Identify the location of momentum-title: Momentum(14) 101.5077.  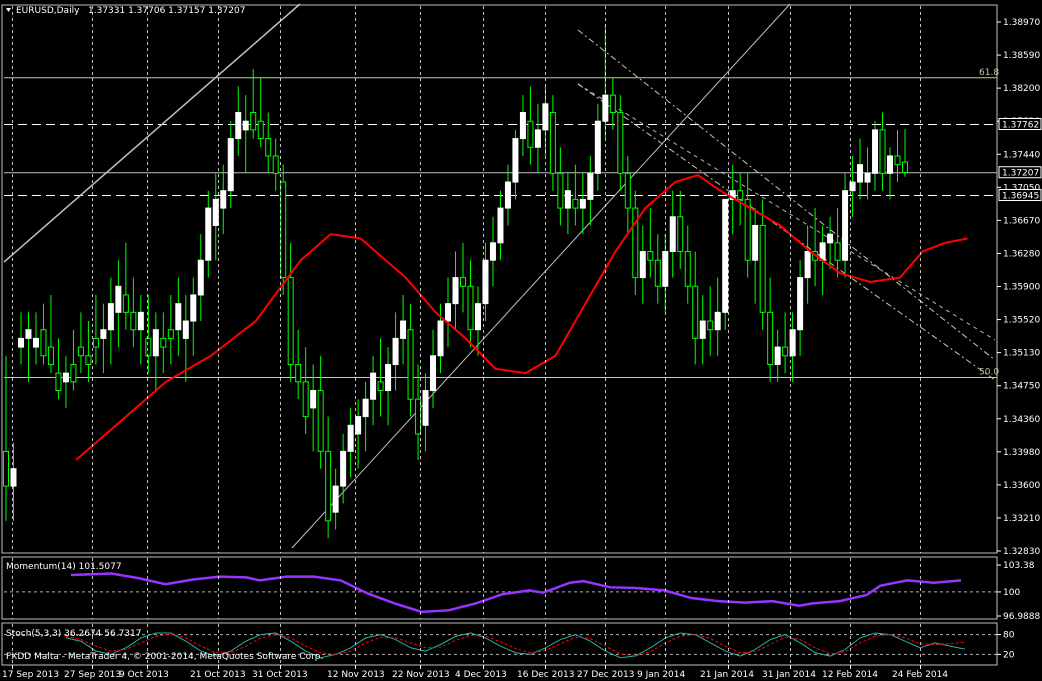
(64, 567).